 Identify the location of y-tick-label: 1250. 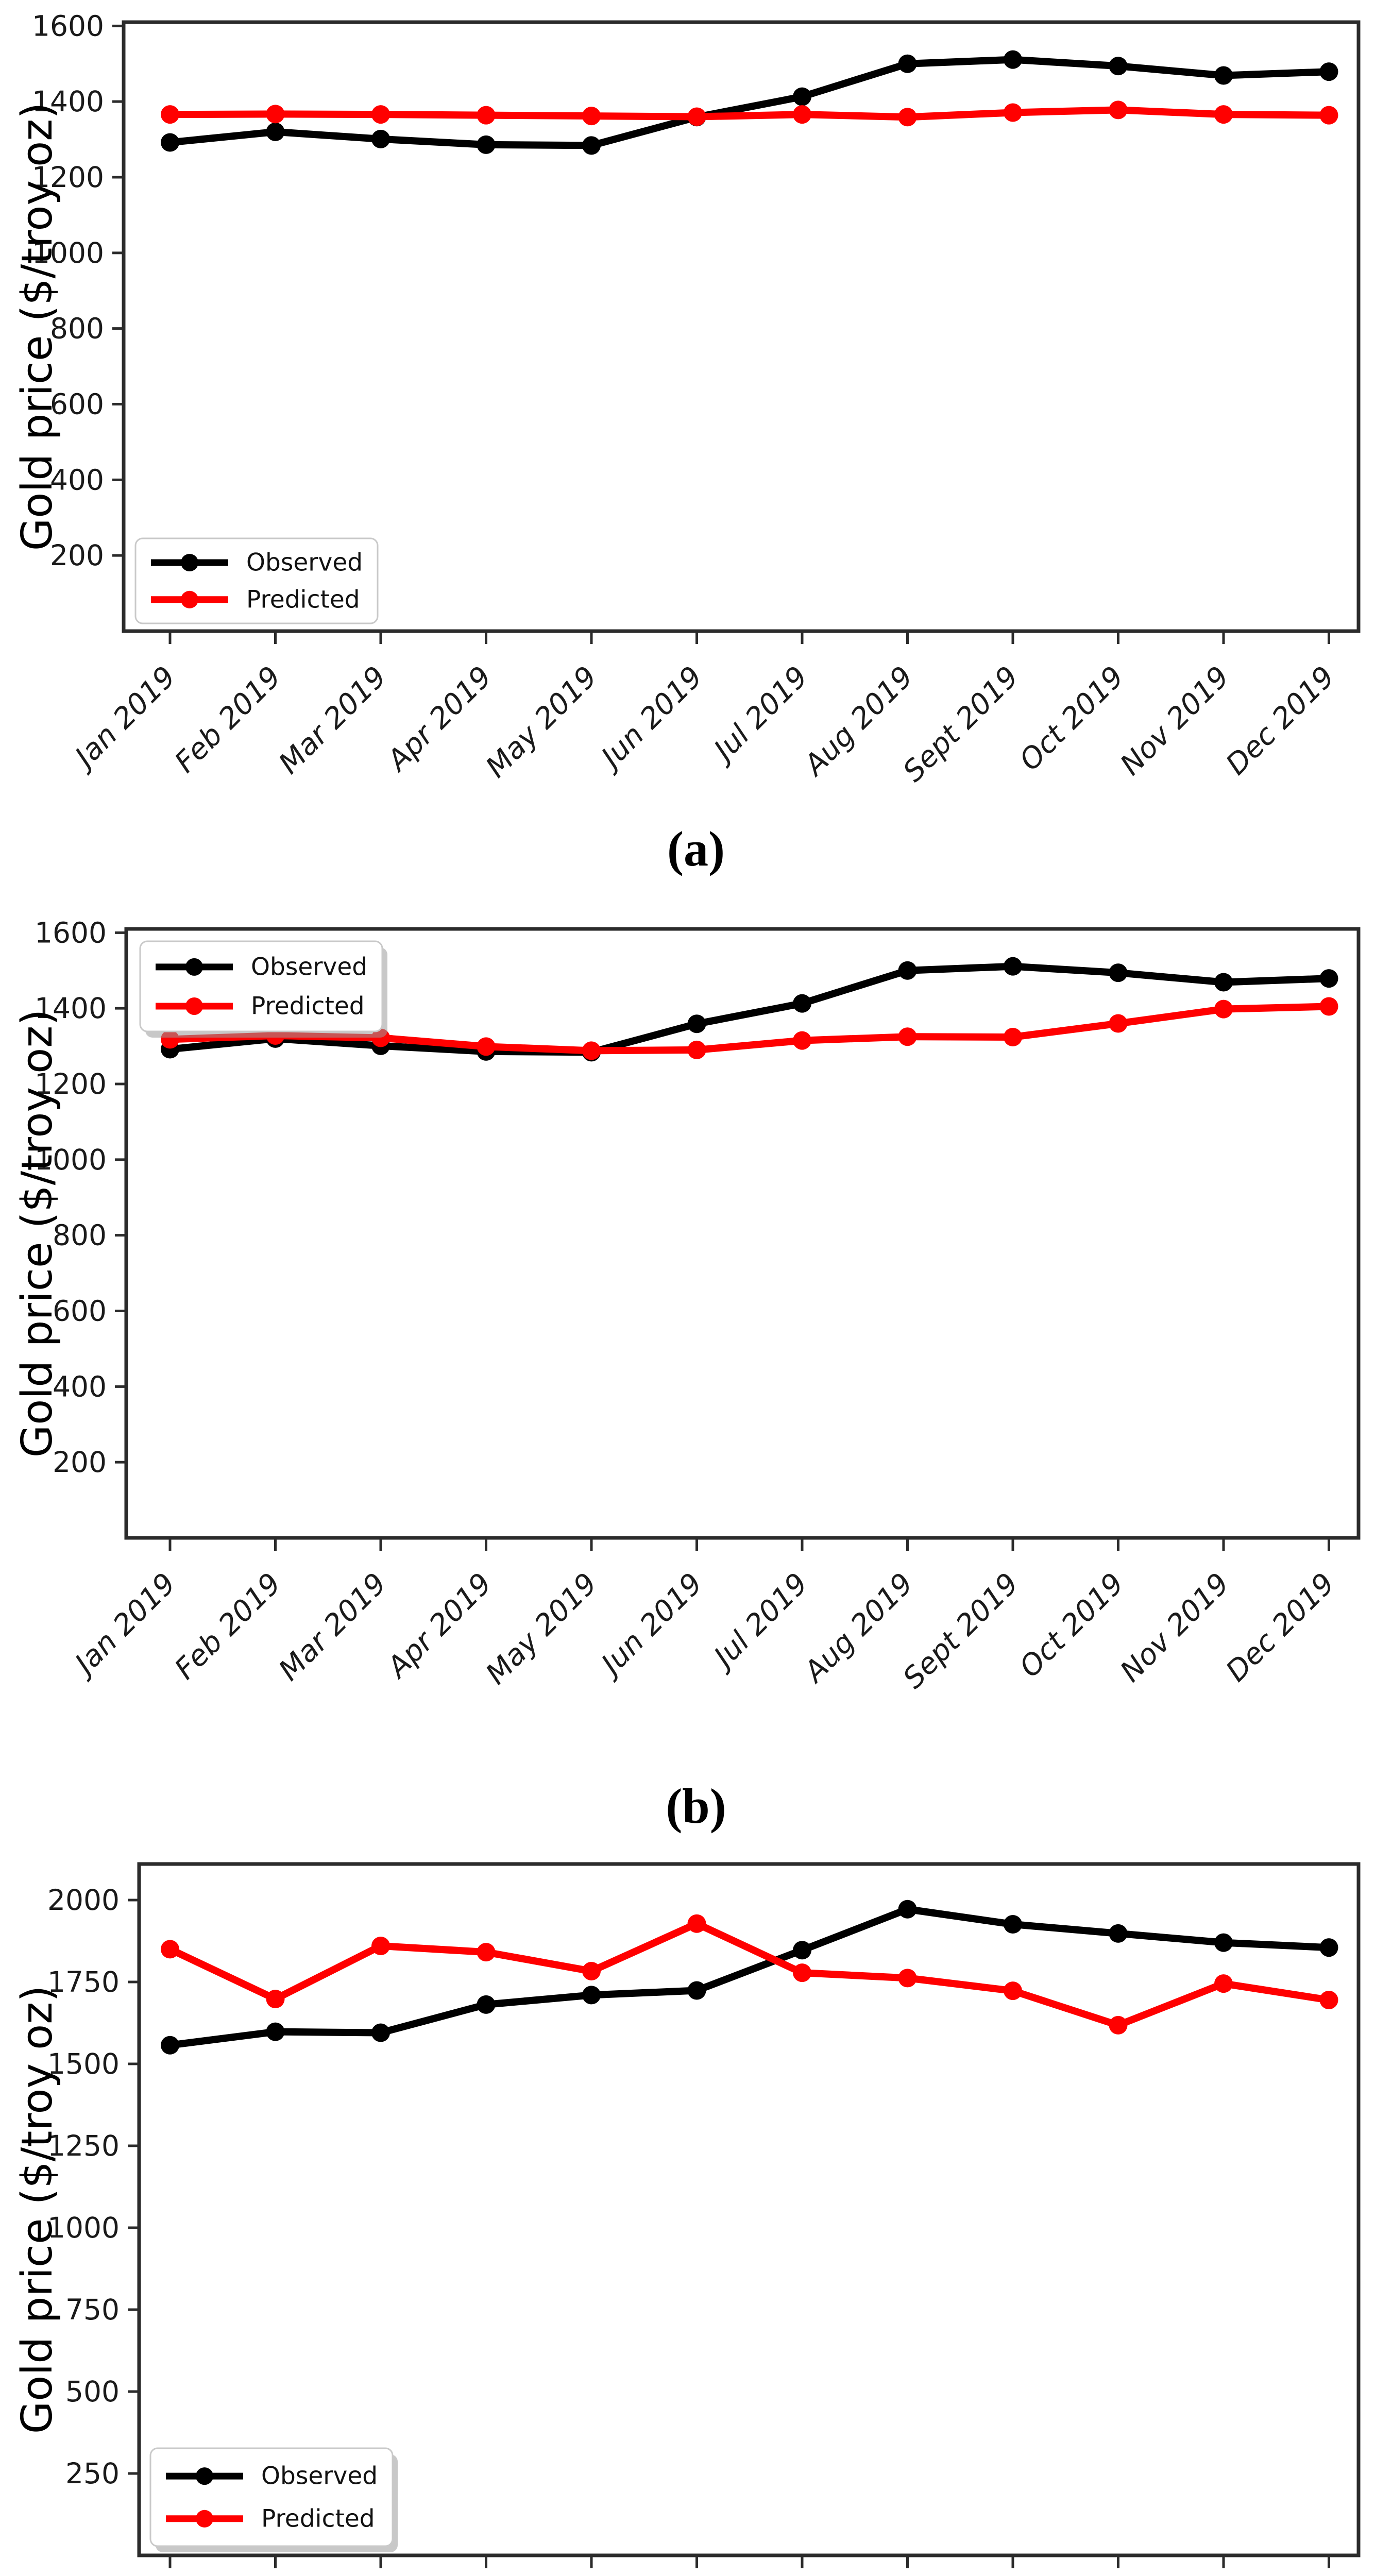
(83, 2145).